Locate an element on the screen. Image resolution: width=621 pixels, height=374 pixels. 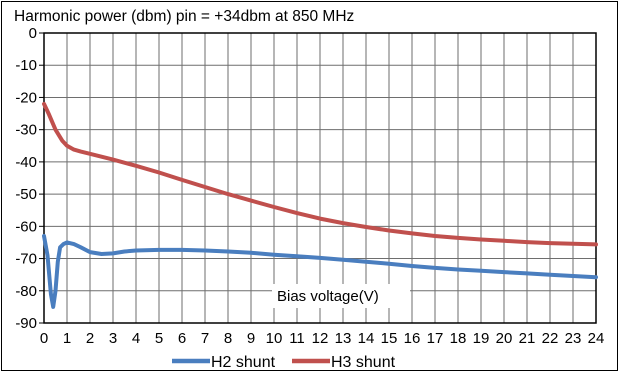
x-axis-label: Bias voltage(V) is located at coordinates (328, 296).